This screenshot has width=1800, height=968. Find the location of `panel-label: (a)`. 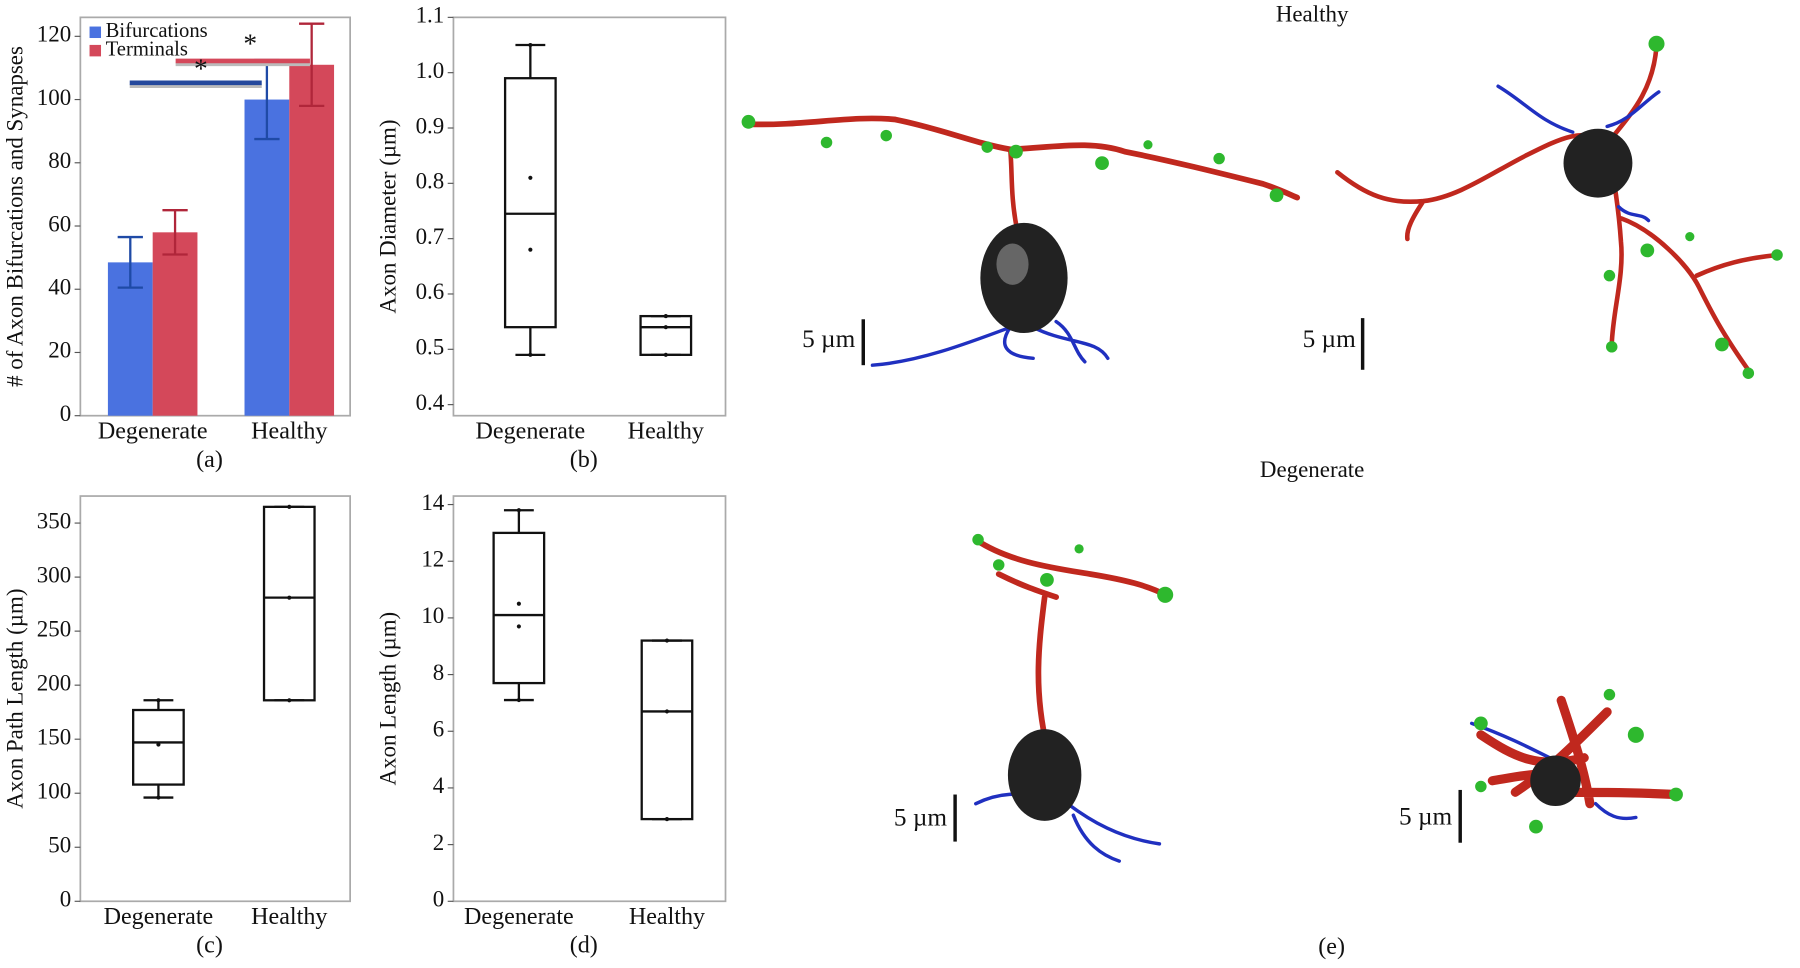

panel-label: (a) is located at coordinates (209, 460).